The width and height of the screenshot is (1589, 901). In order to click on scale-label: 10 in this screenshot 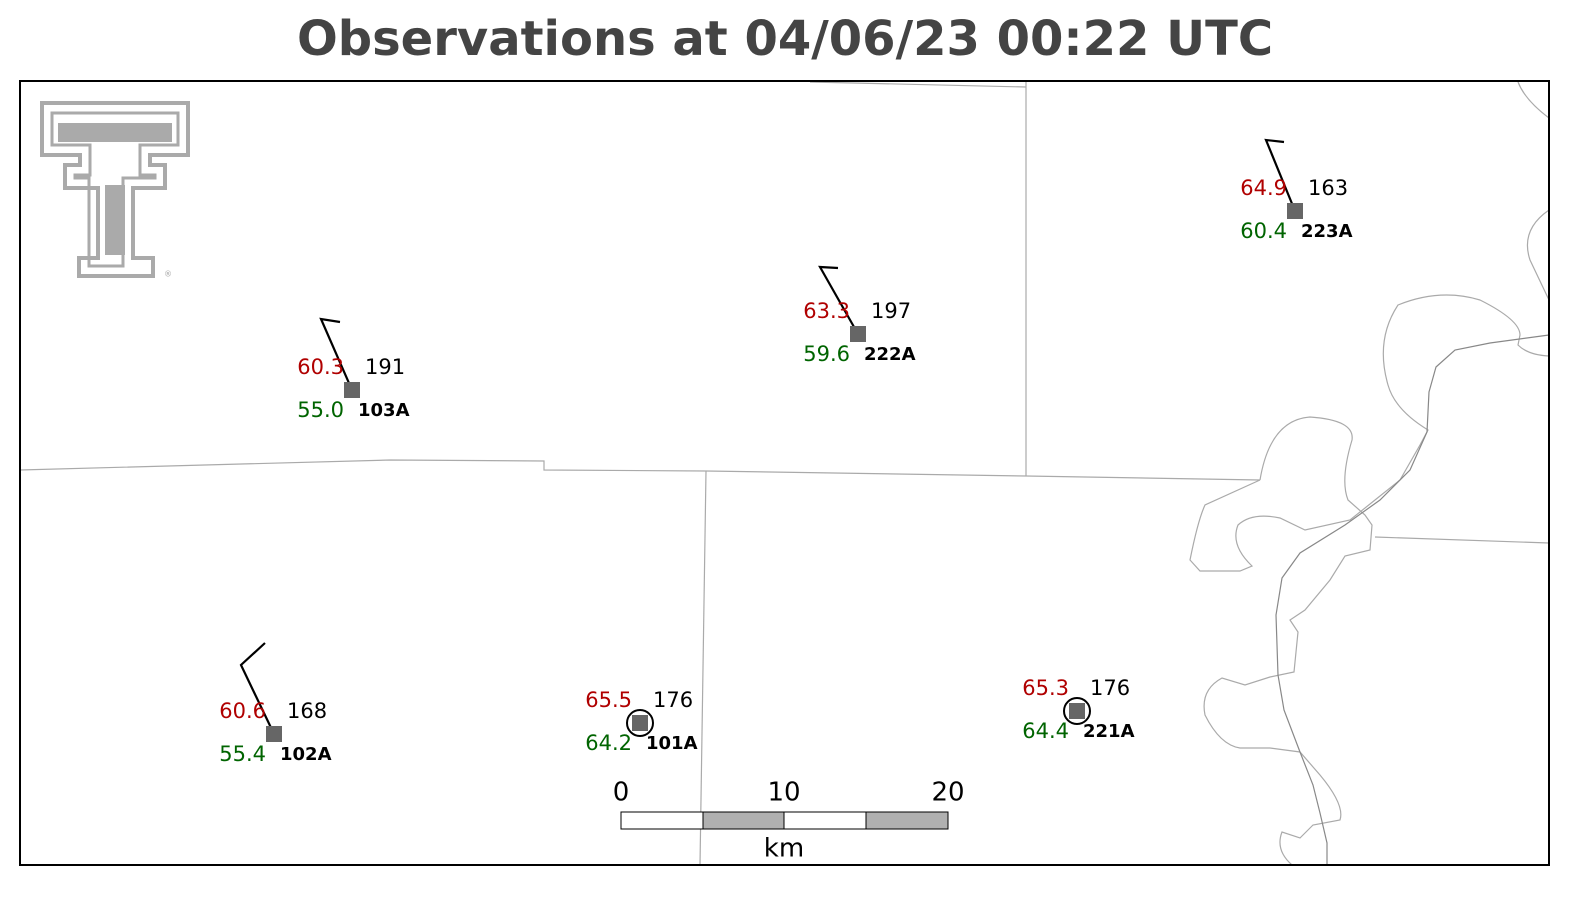, I will do `click(783, 793)`.